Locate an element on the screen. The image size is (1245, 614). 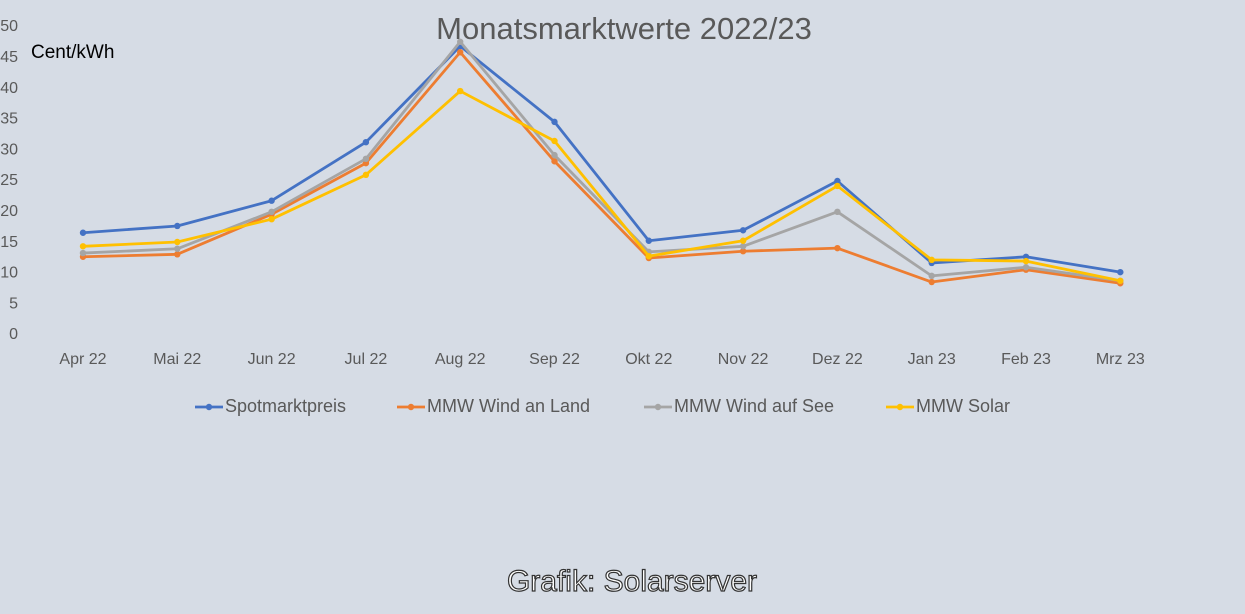
x-tick-label: Sep 22 is located at coordinates (554, 359).